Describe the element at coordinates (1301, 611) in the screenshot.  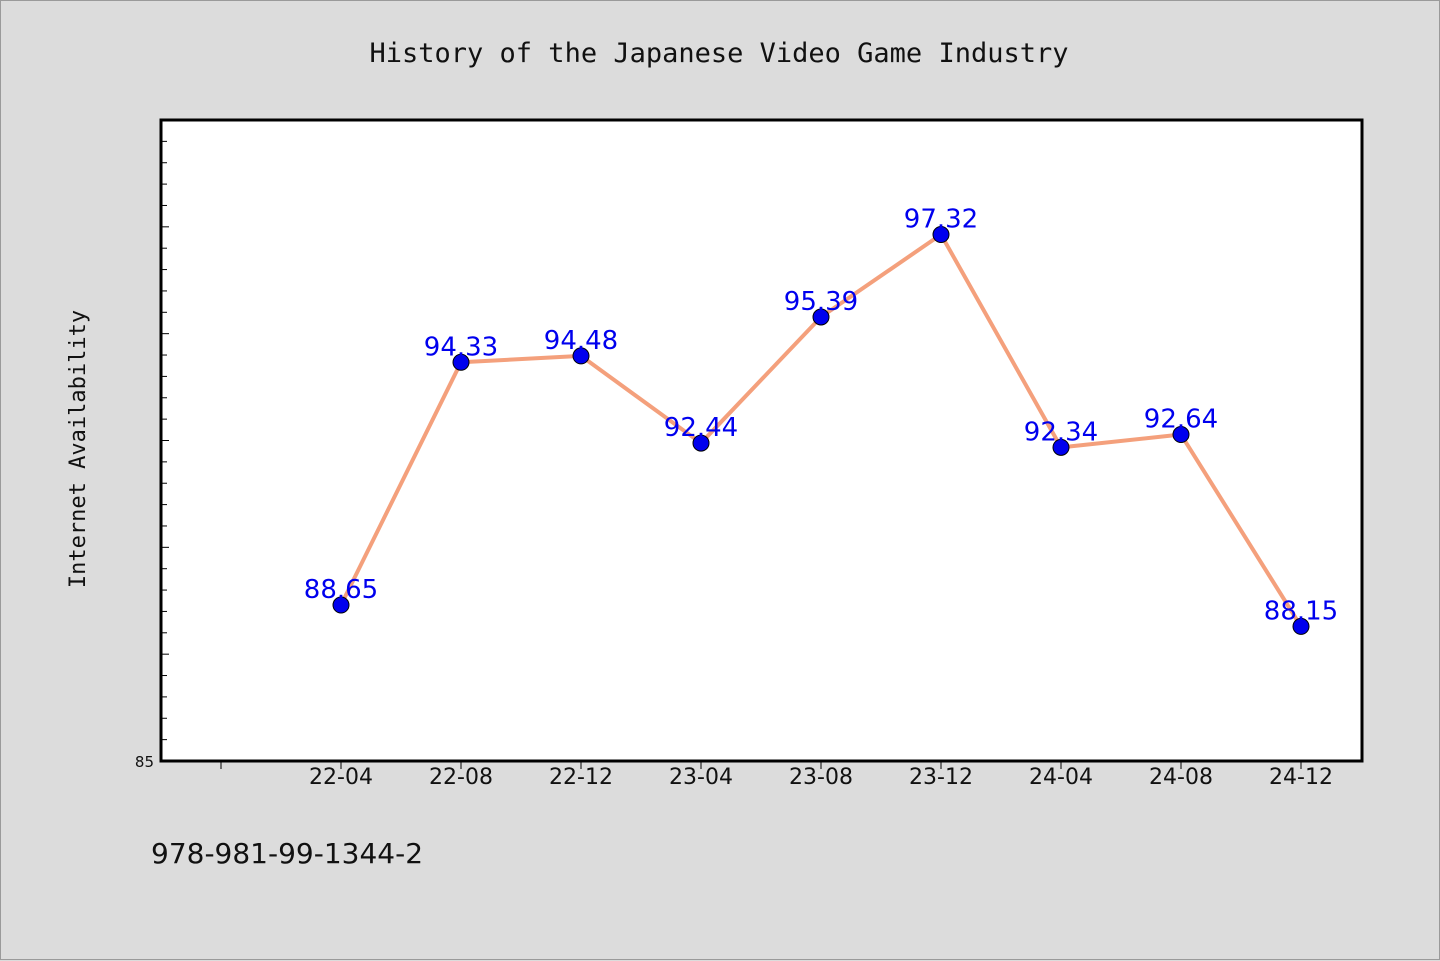
I see `data-label: 88.15` at that location.